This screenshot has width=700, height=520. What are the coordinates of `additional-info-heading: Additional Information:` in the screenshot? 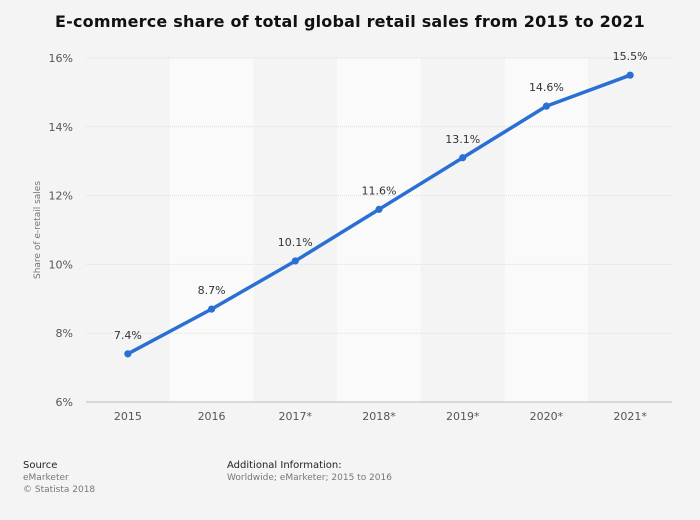 It's located at (284, 465).